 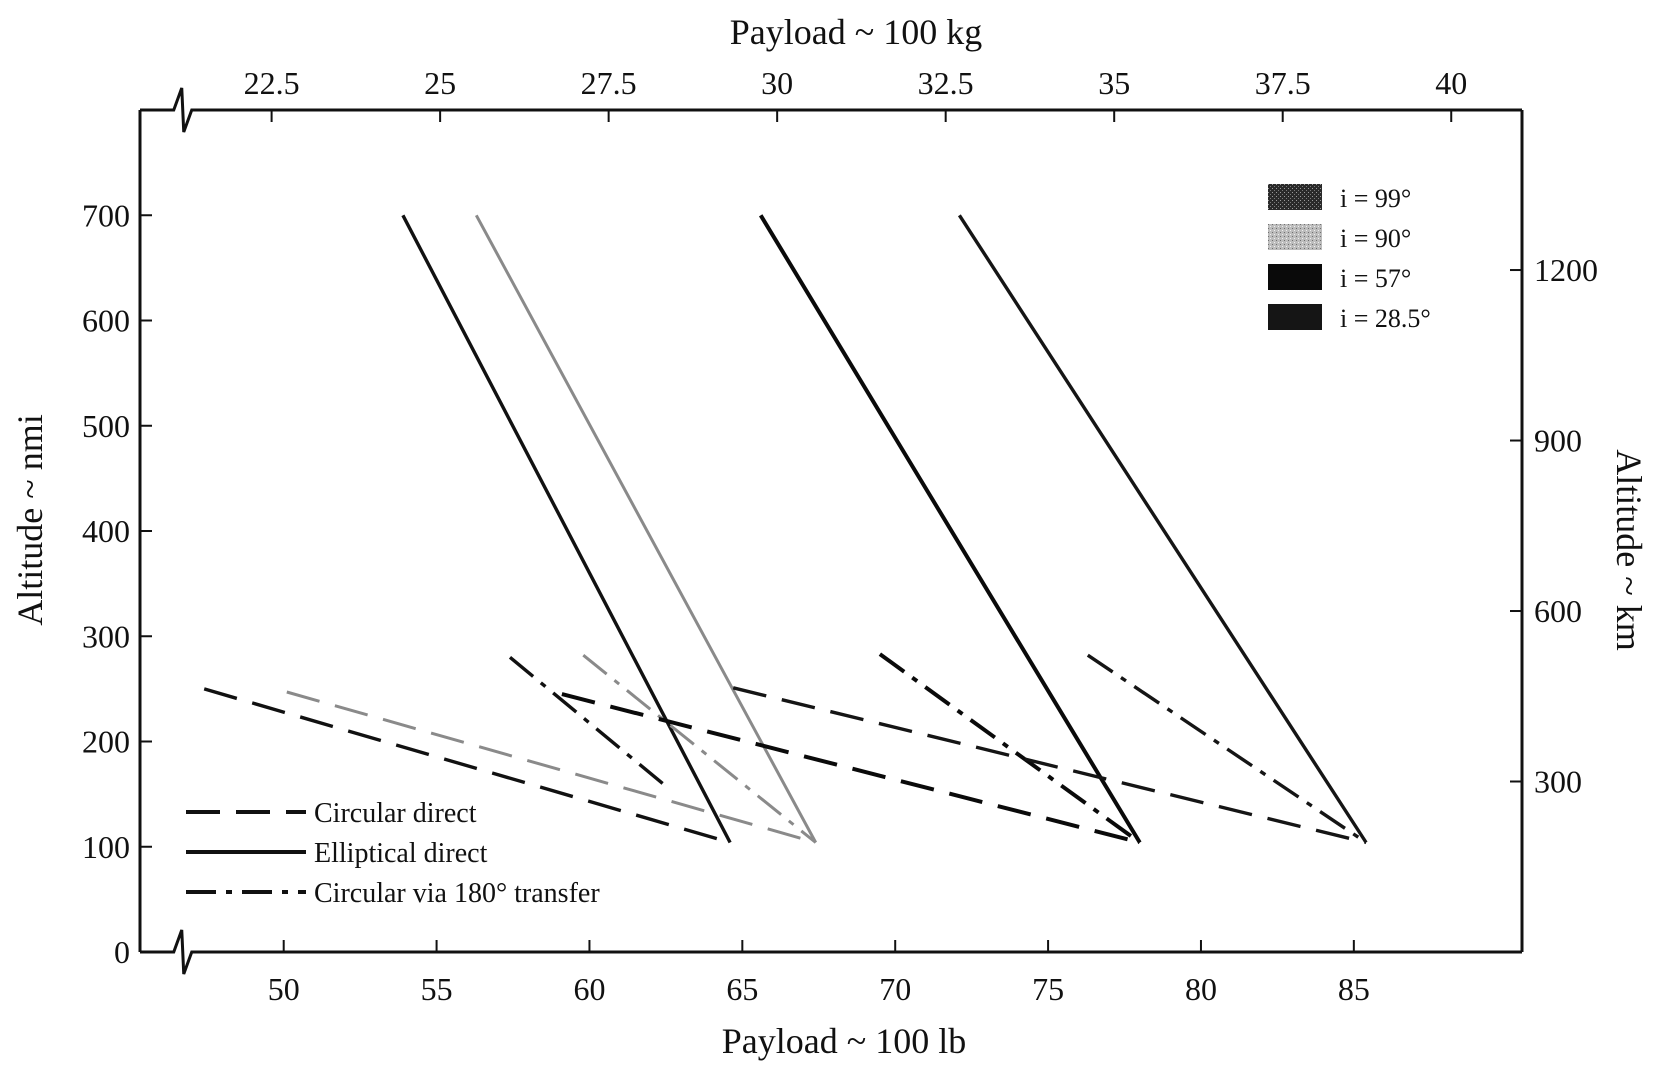 What do you see at coordinates (1375, 278) in the screenshot?
I see `inclination-label: i = 57°` at bounding box center [1375, 278].